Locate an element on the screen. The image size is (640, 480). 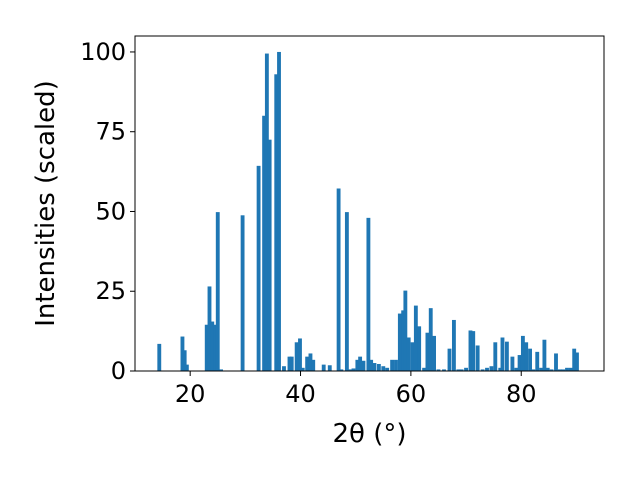
y-tick-label: 25 is located at coordinates (110, 291).